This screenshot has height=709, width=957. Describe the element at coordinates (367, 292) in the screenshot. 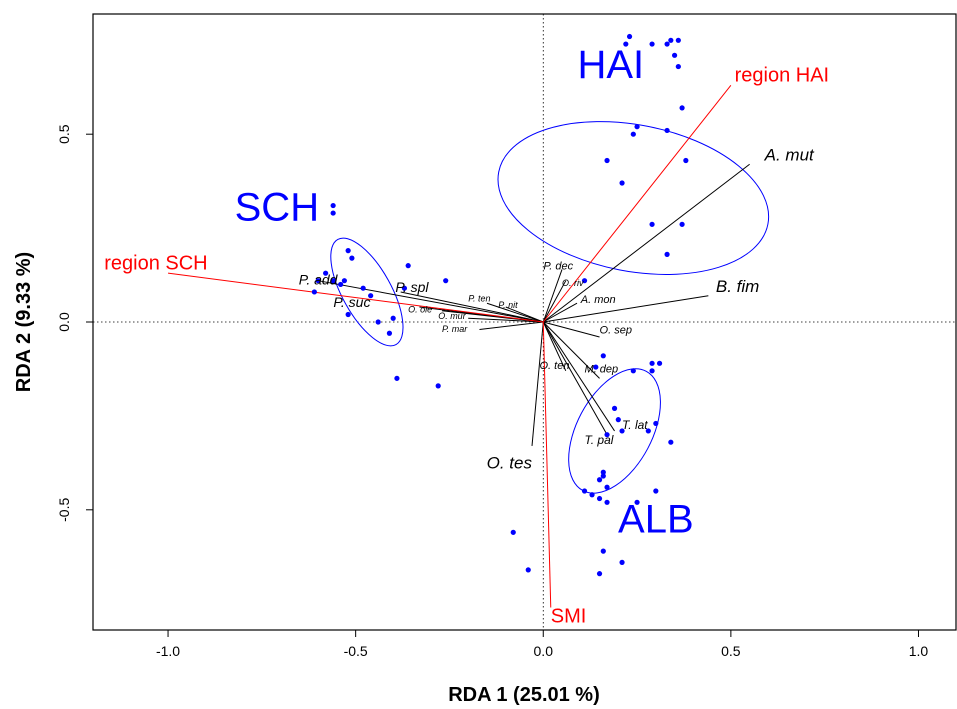

I see `ellipse-sch` at that location.